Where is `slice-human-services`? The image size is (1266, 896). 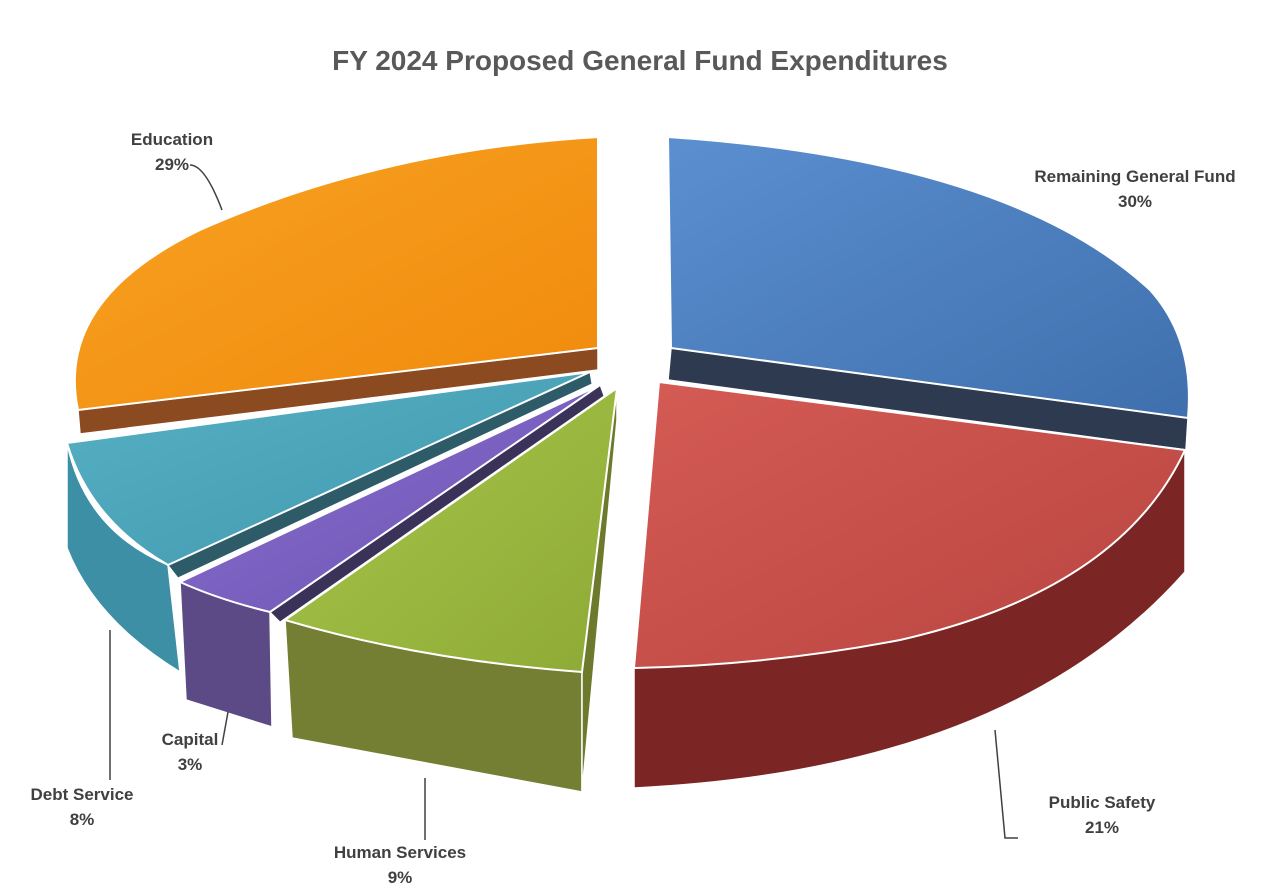
slice-human-services is located at coordinates (450, 529).